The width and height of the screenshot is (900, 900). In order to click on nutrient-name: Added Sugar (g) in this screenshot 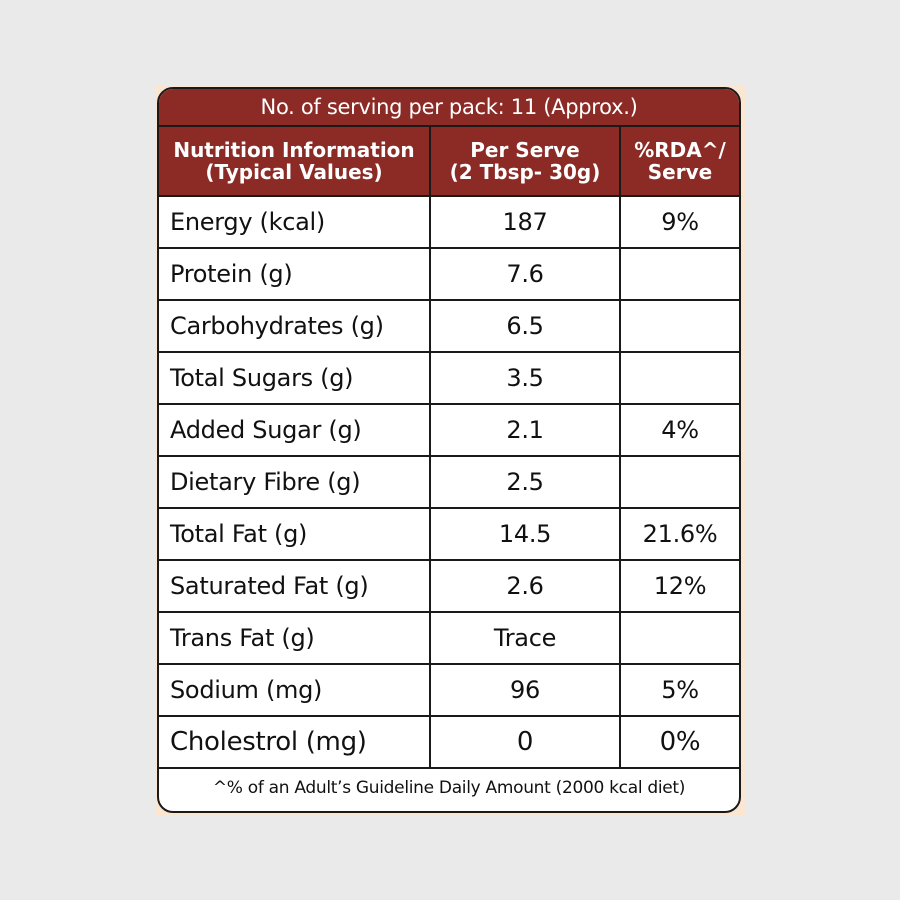, I will do `click(295, 430)`.